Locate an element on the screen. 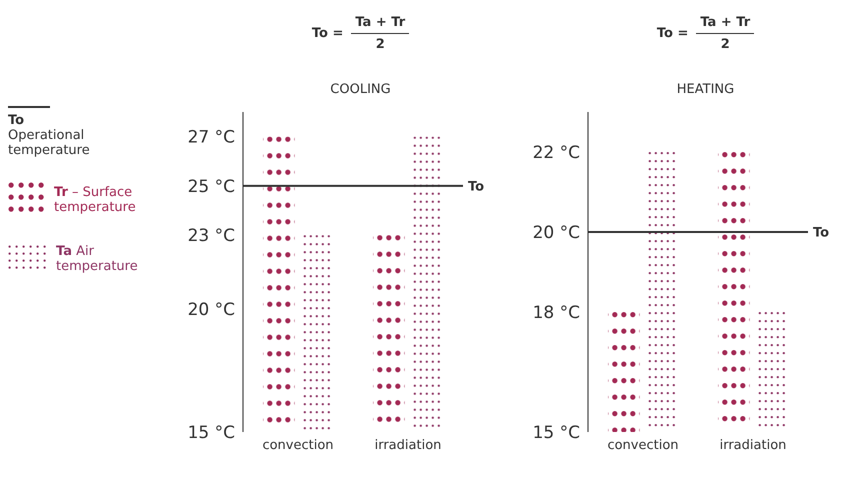 This screenshot has width=852, height=485. text: To Operational temperature is located at coordinates (49, 135).